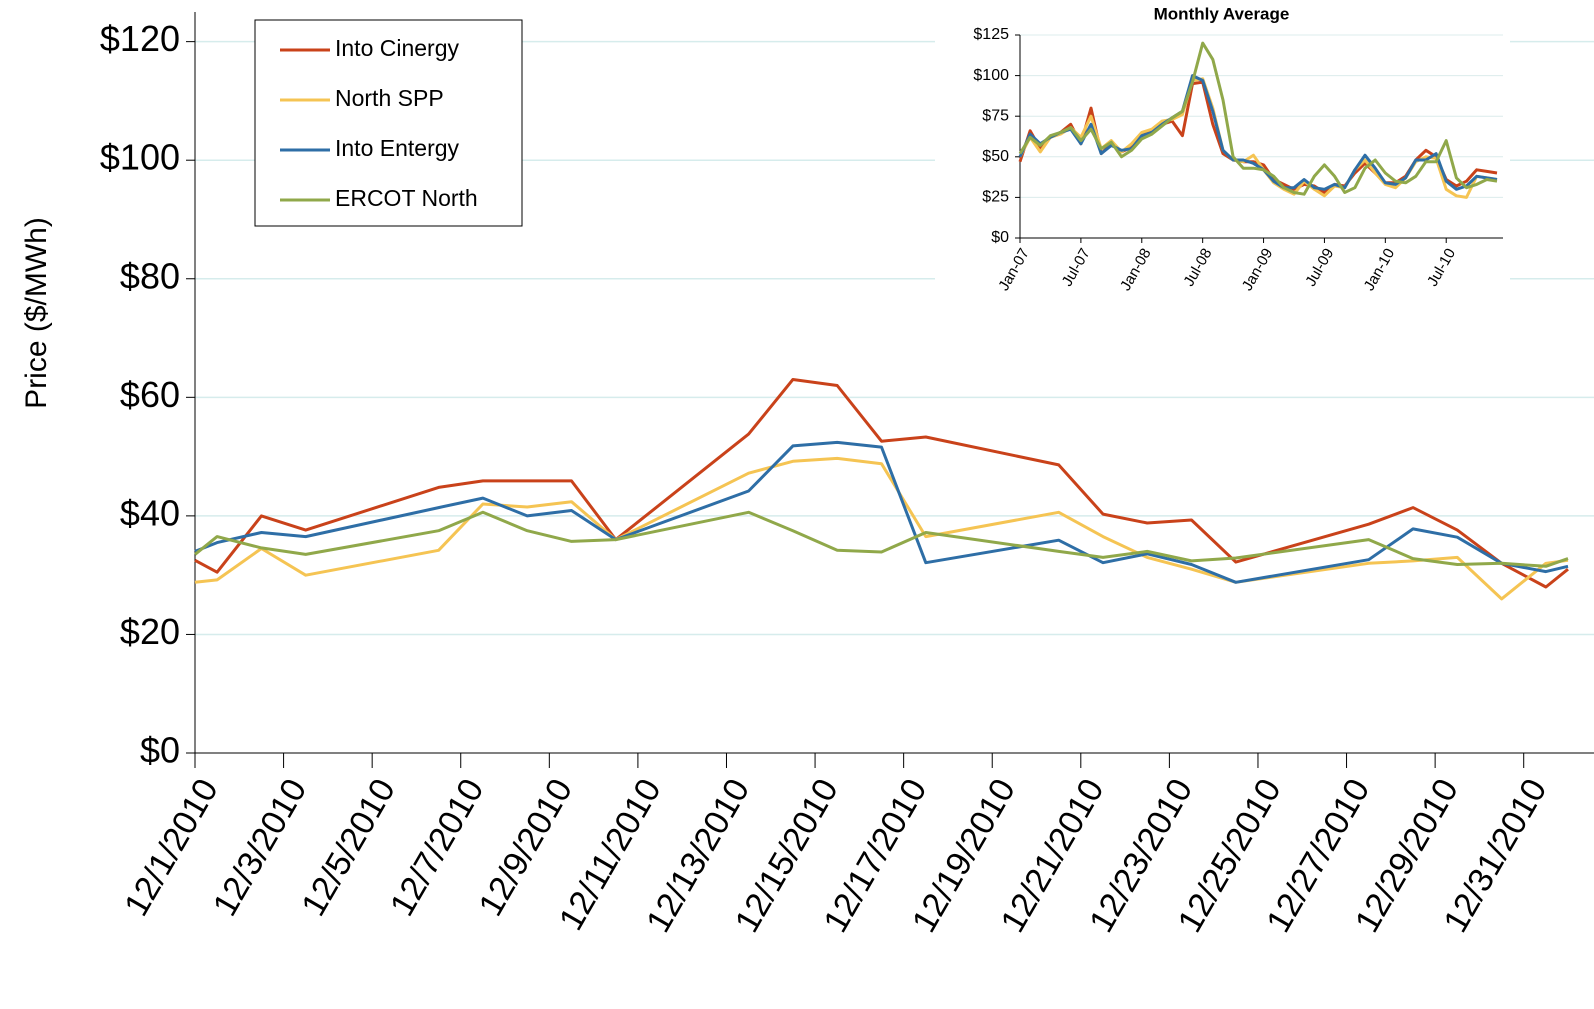 This screenshot has width=1594, height=1009. Describe the element at coordinates (991, 34) in the screenshot. I see `y-tick-label: $125` at that location.